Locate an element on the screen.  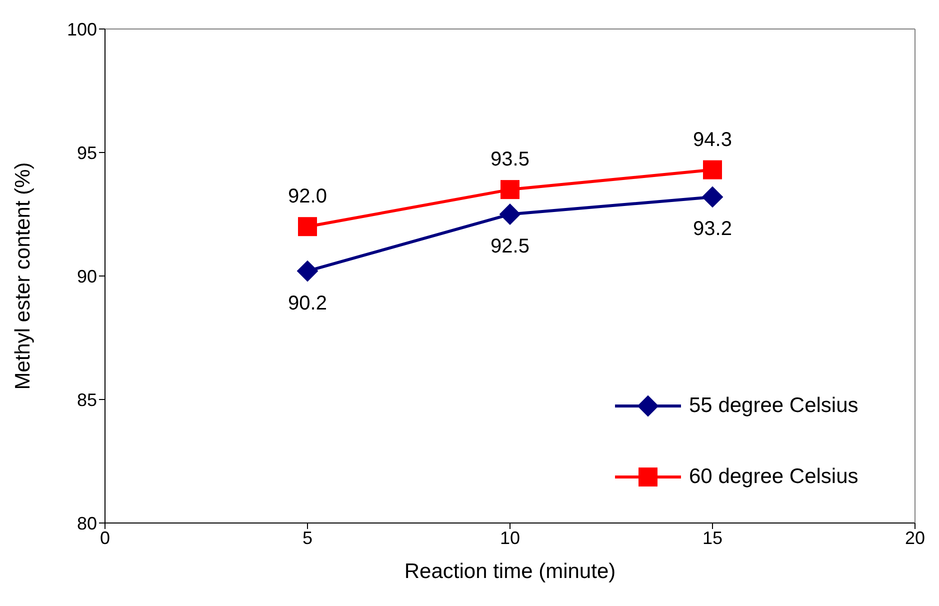
data-label: 92.5 is located at coordinates (510, 246).